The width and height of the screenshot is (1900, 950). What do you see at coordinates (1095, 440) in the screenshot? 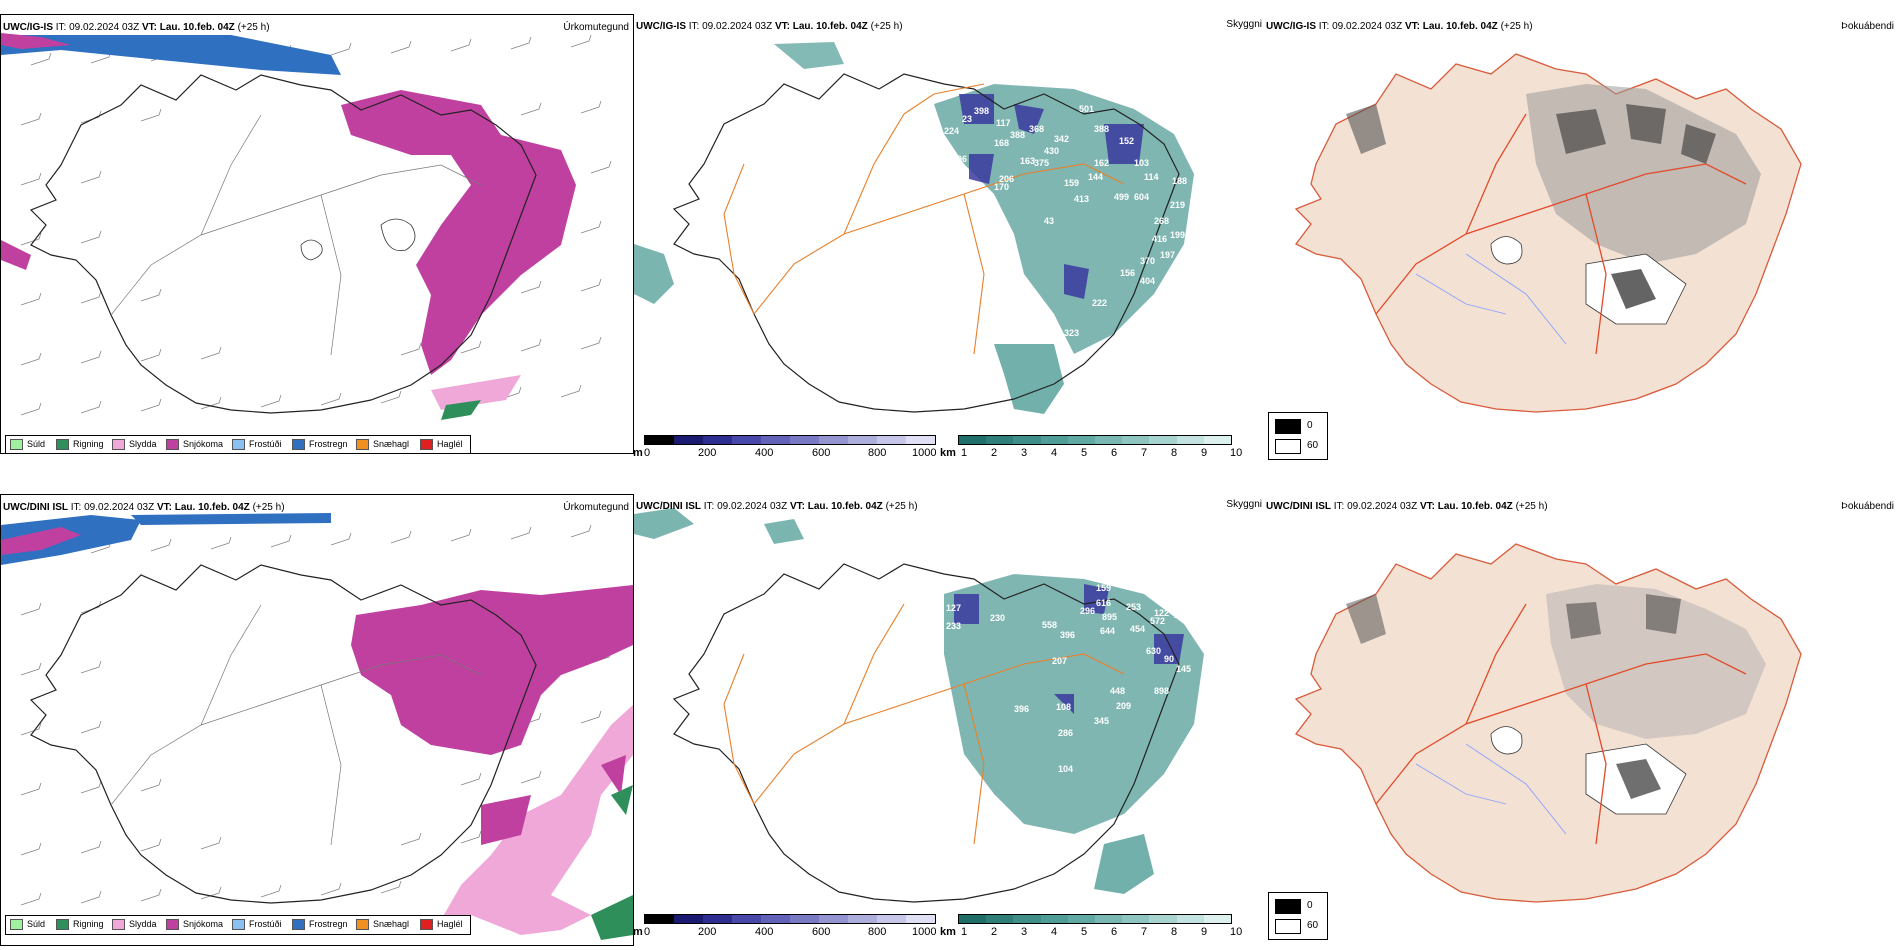
I see `visibility-colorbar` at bounding box center [1095, 440].